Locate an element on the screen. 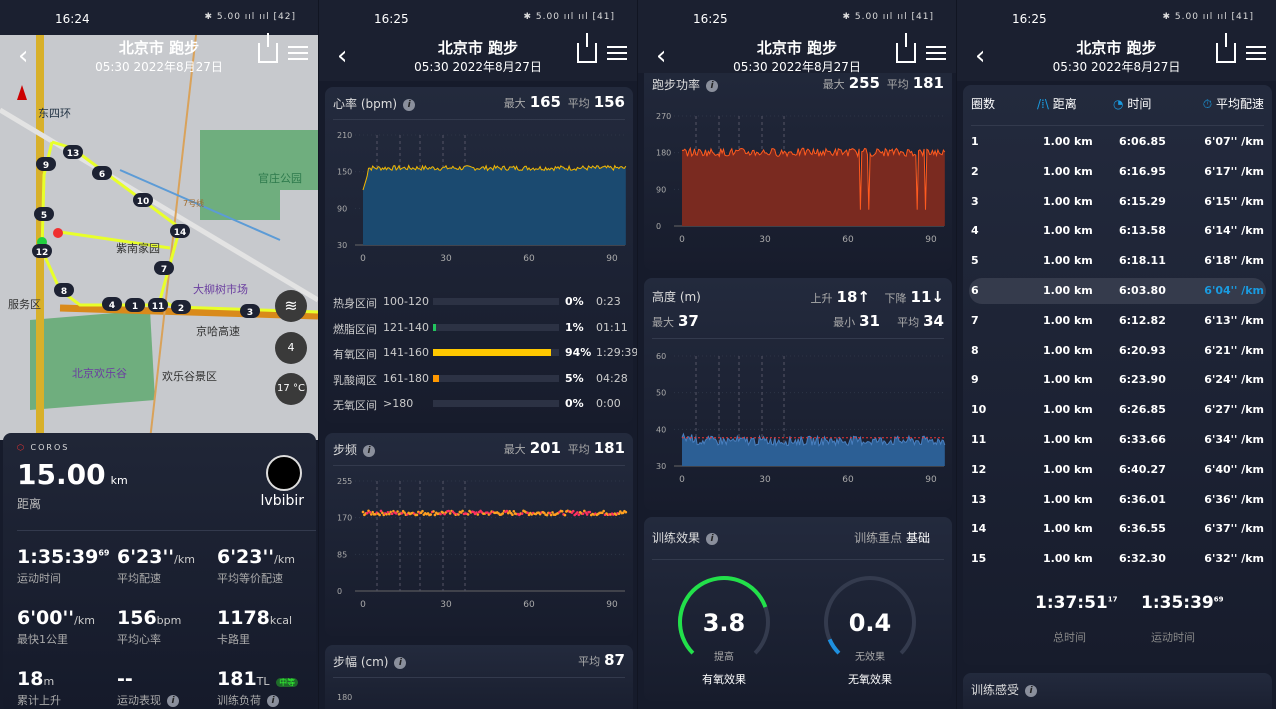  lap-row: 15 1.00 km 6:32.30 6'32'' /km is located at coordinates (1117, 559).